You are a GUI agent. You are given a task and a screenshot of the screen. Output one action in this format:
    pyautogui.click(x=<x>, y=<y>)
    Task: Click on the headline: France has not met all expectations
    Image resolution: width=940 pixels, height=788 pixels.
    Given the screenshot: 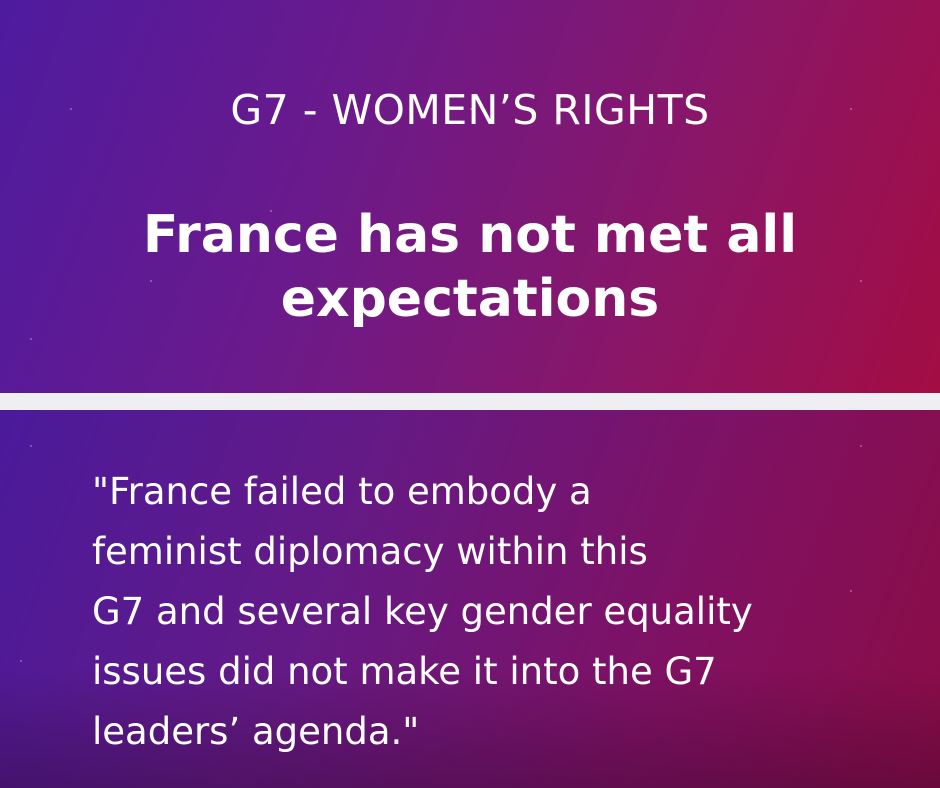 What is the action you would take?
    pyautogui.click(x=470, y=267)
    